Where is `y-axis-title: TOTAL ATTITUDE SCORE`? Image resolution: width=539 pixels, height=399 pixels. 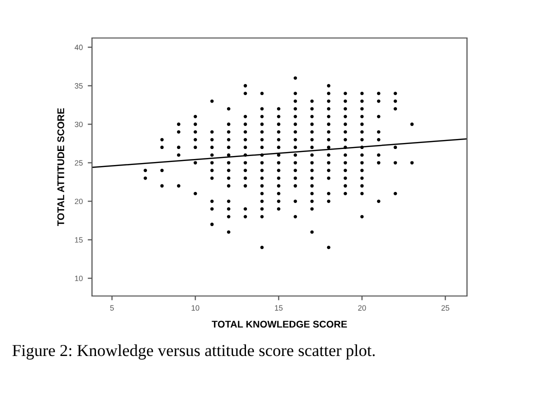 y-axis-title: TOTAL ATTITUDE SCORE is located at coordinates (60, 167).